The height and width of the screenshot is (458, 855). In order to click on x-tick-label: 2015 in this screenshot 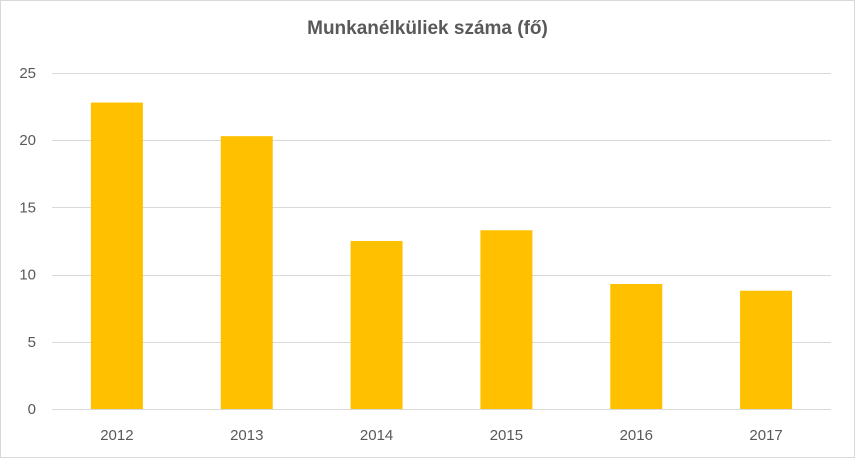, I will do `click(506, 435)`.